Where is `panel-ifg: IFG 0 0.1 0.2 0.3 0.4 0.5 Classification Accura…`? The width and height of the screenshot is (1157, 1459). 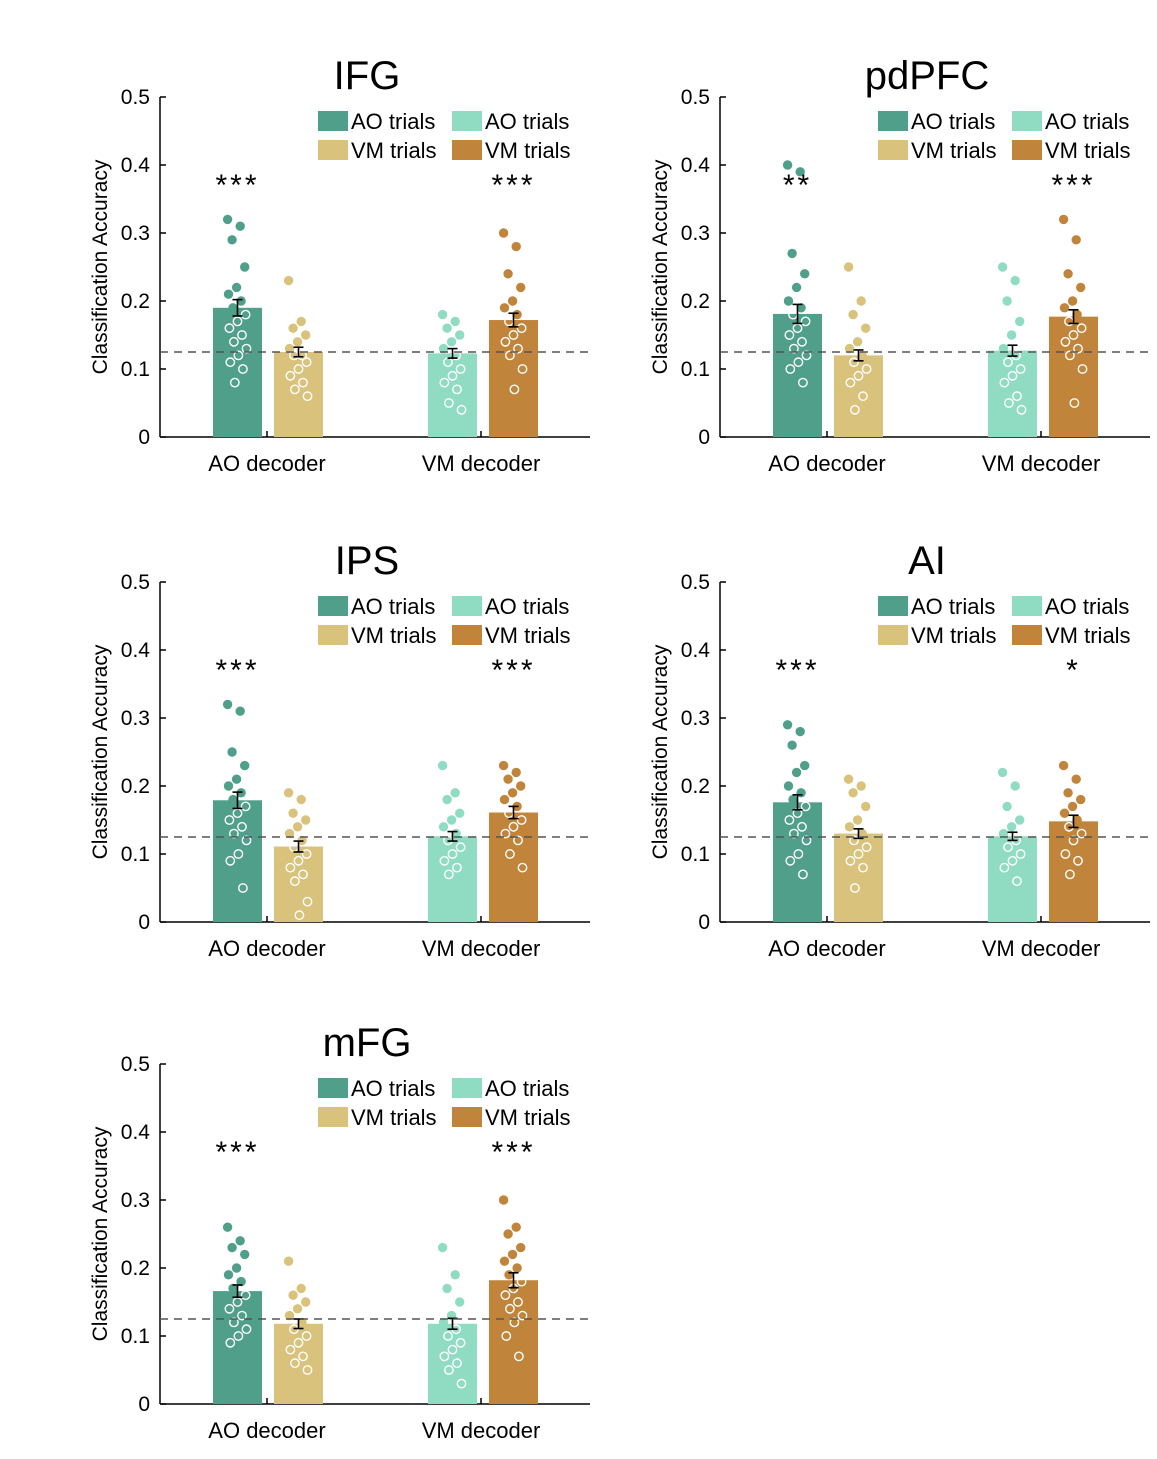 panel-ifg: IFG 0 0.1 0.2 0.3 0.4 0.5 Classification Accura… is located at coordinates (339, 265).